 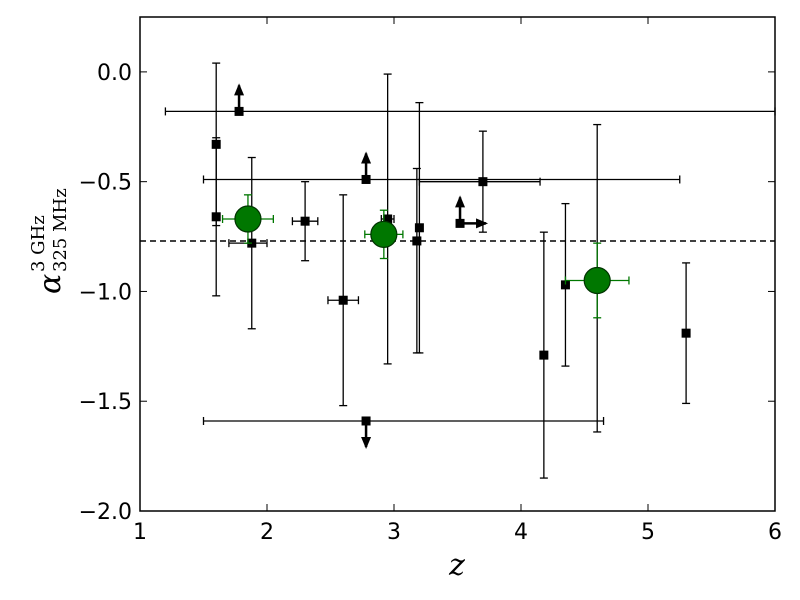 I want to click on y-tick-label: −0.5, so click(x=105, y=183).